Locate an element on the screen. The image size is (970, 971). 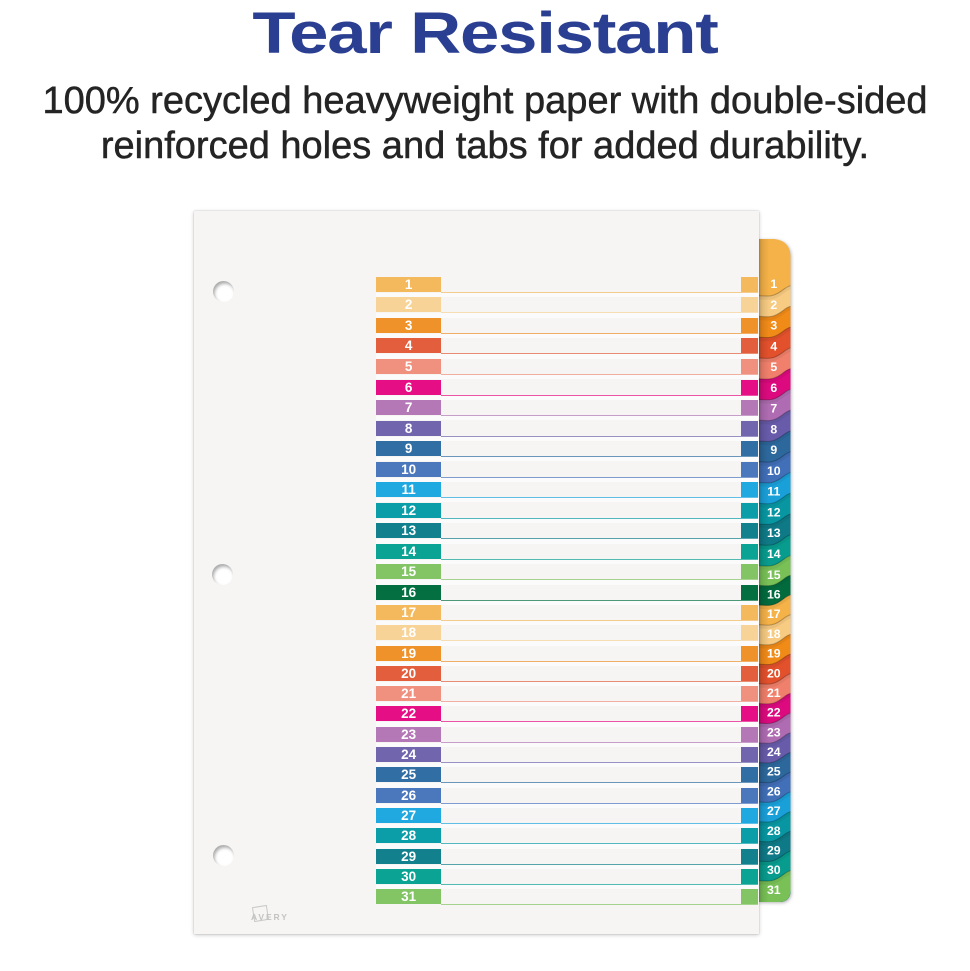
svg-text: 11 is located at coordinates (773, 492).